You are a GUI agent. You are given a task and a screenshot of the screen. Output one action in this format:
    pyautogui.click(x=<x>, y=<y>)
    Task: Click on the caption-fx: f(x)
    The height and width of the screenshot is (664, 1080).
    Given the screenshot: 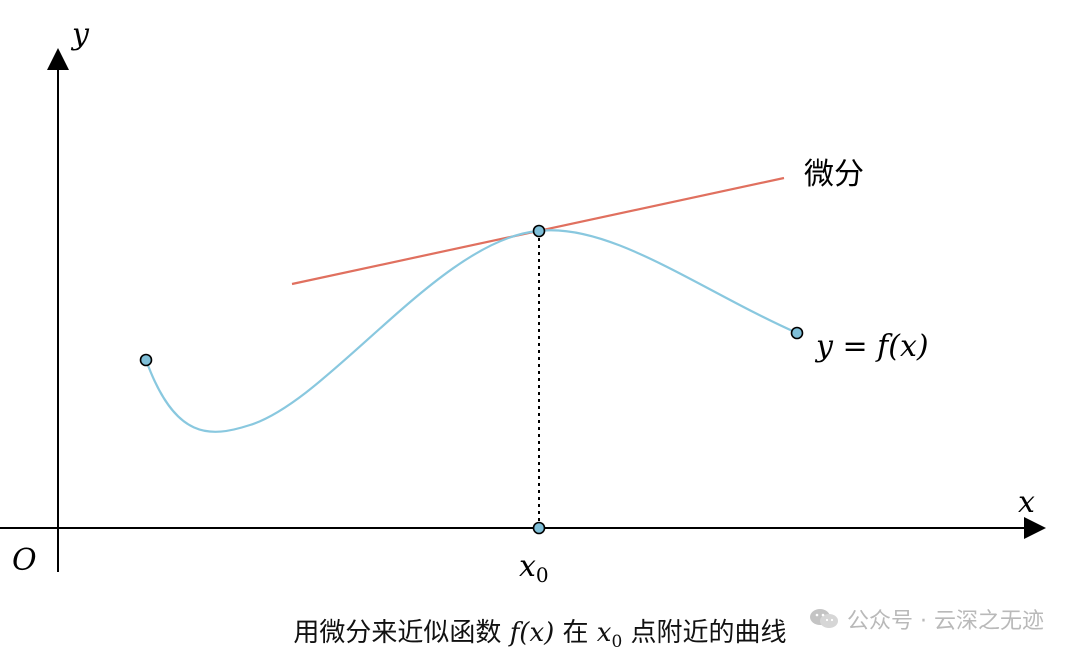 What is the action you would take?
    pyautogui.click(x=532, y=633)
    